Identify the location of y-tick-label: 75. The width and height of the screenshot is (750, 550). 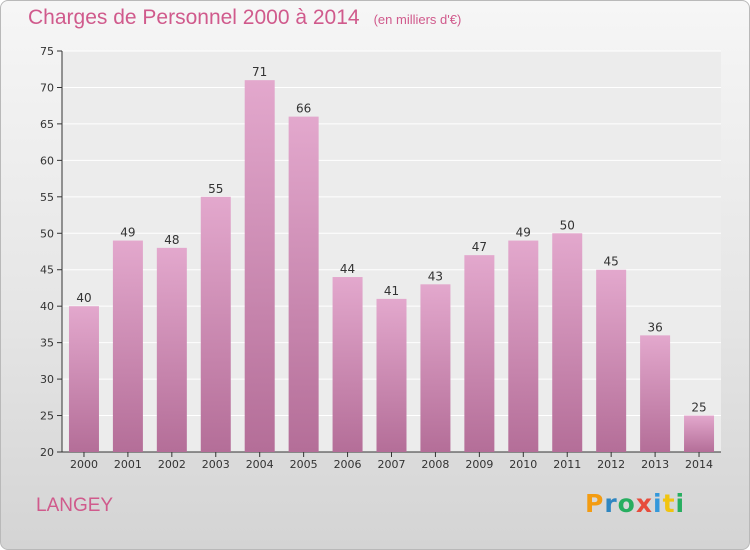
(47, 51).